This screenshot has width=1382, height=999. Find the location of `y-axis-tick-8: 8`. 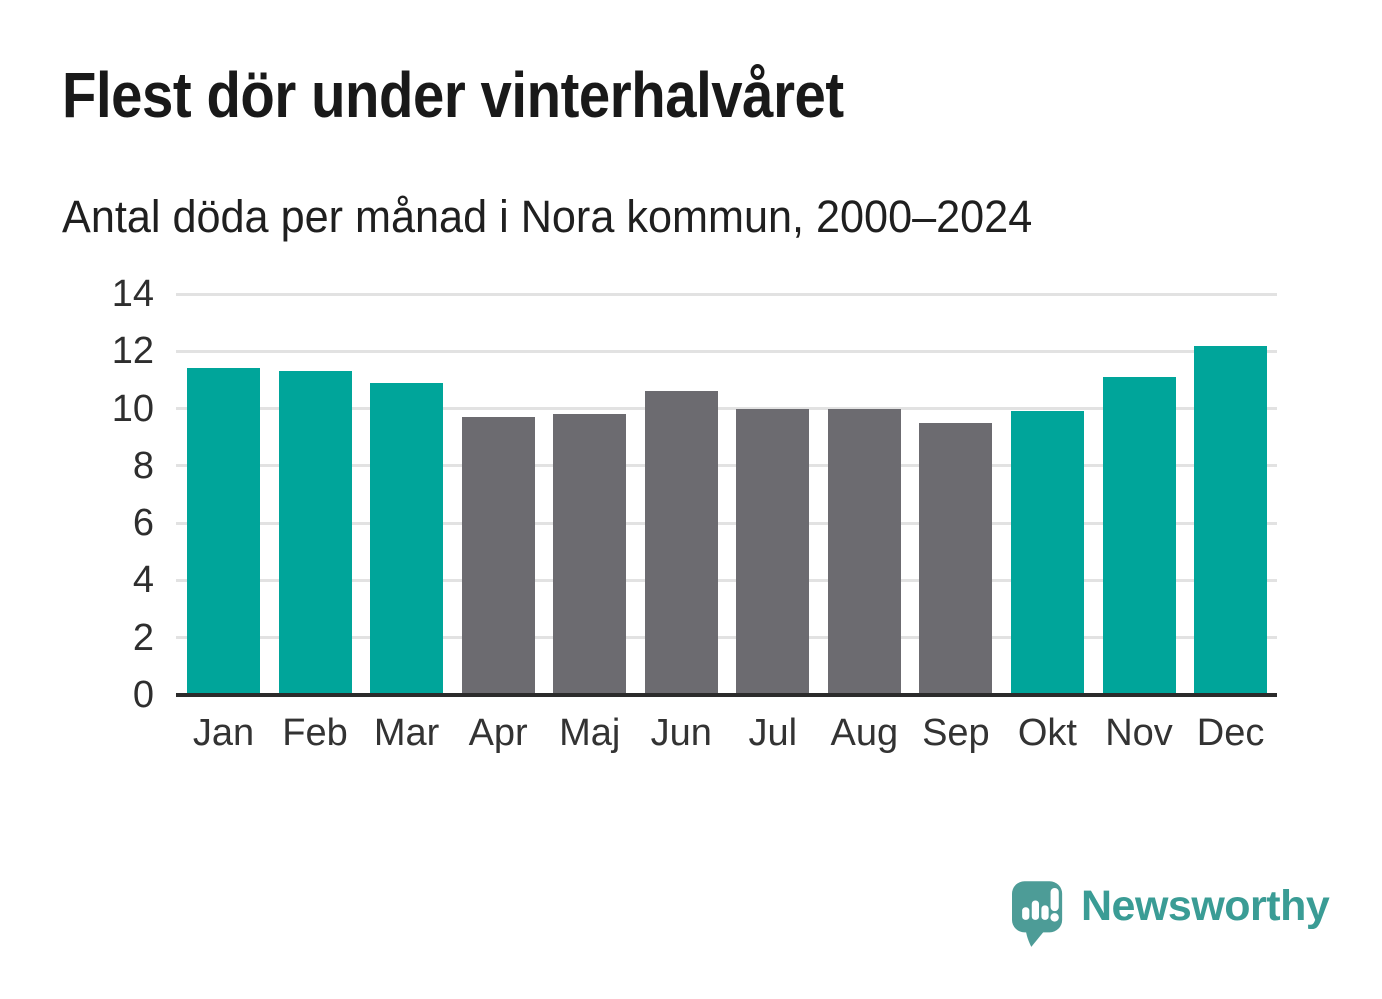

y-axis-tick-8: 8 is located at coordinates (143, 465).